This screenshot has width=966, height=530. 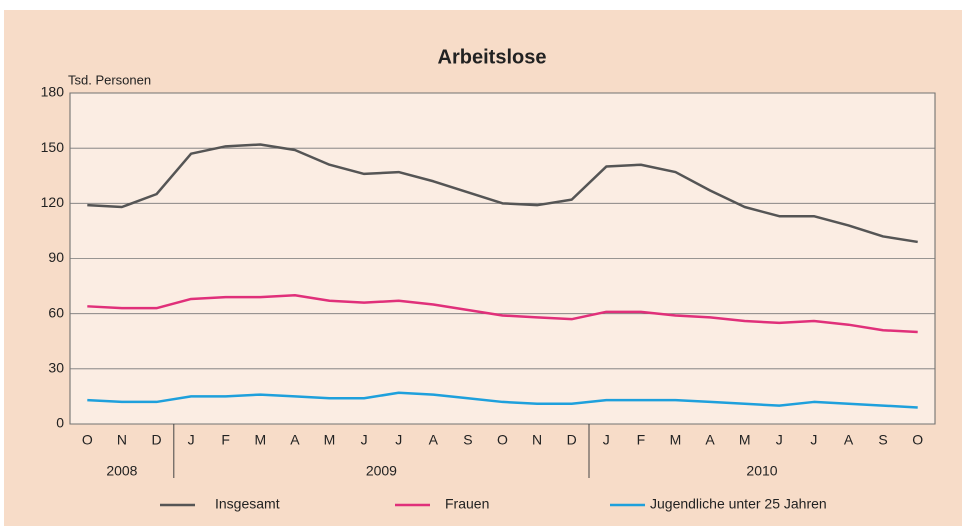 I want to click on y-tick-label: 180, so click(x=53, y=92).